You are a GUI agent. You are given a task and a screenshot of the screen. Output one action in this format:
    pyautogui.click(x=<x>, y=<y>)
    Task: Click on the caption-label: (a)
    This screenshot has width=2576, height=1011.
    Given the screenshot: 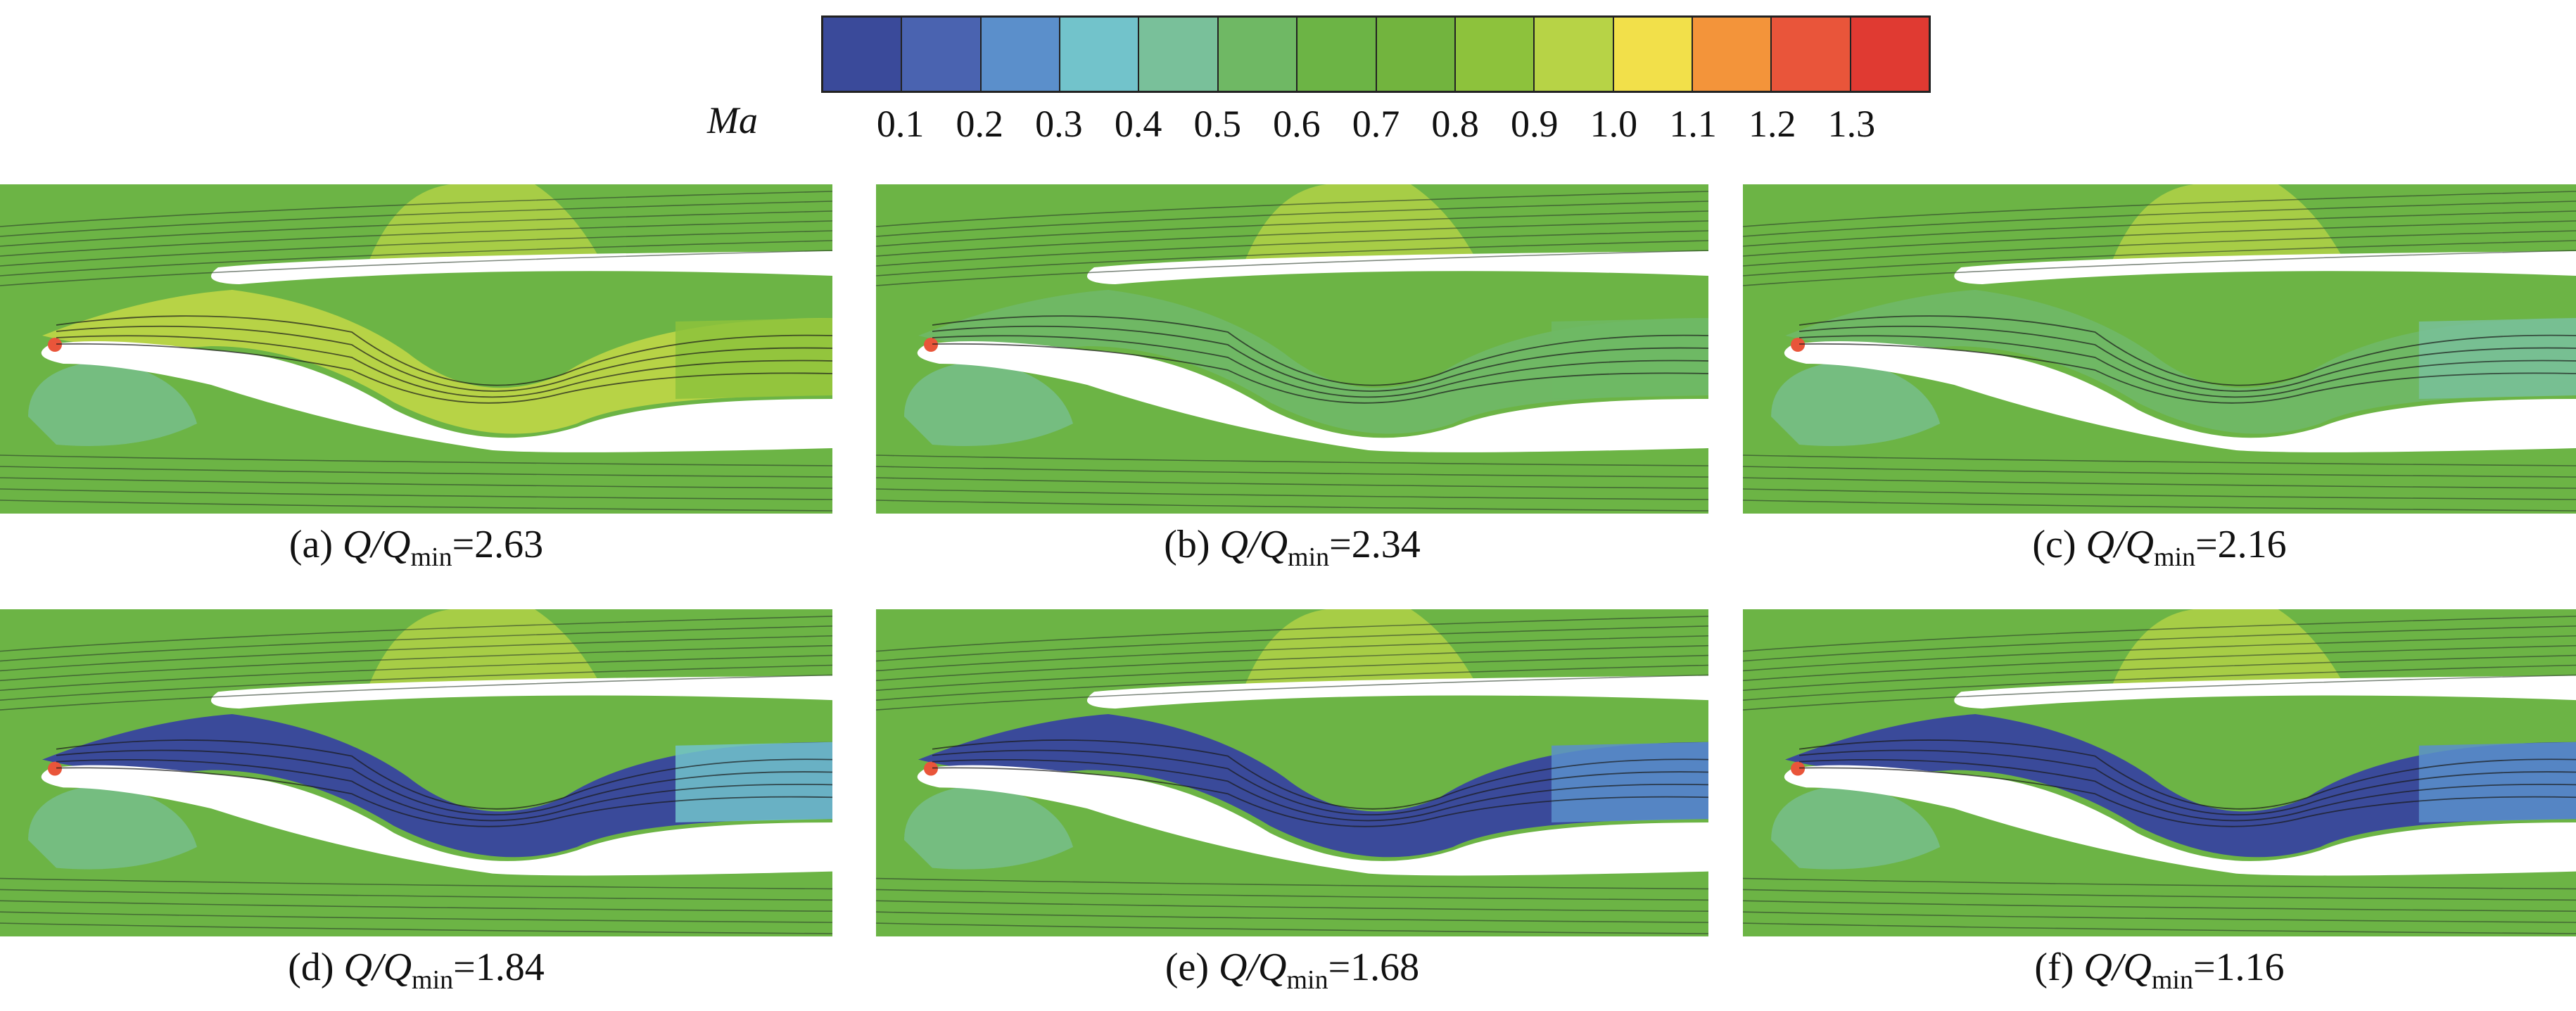 What is the action you would take?
    pyautogui.click(x=310, y=544)
    